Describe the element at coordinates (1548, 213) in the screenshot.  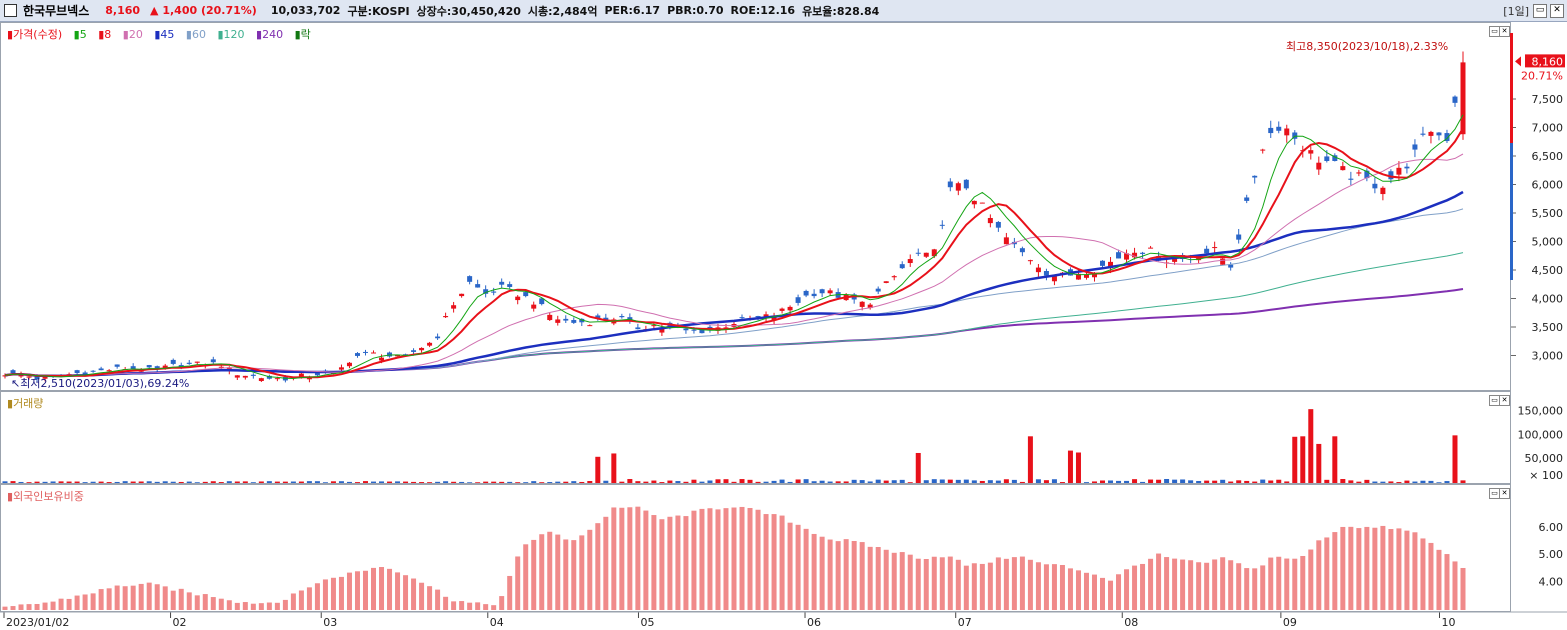
I see `price-tick-label: 5,500` at that location.